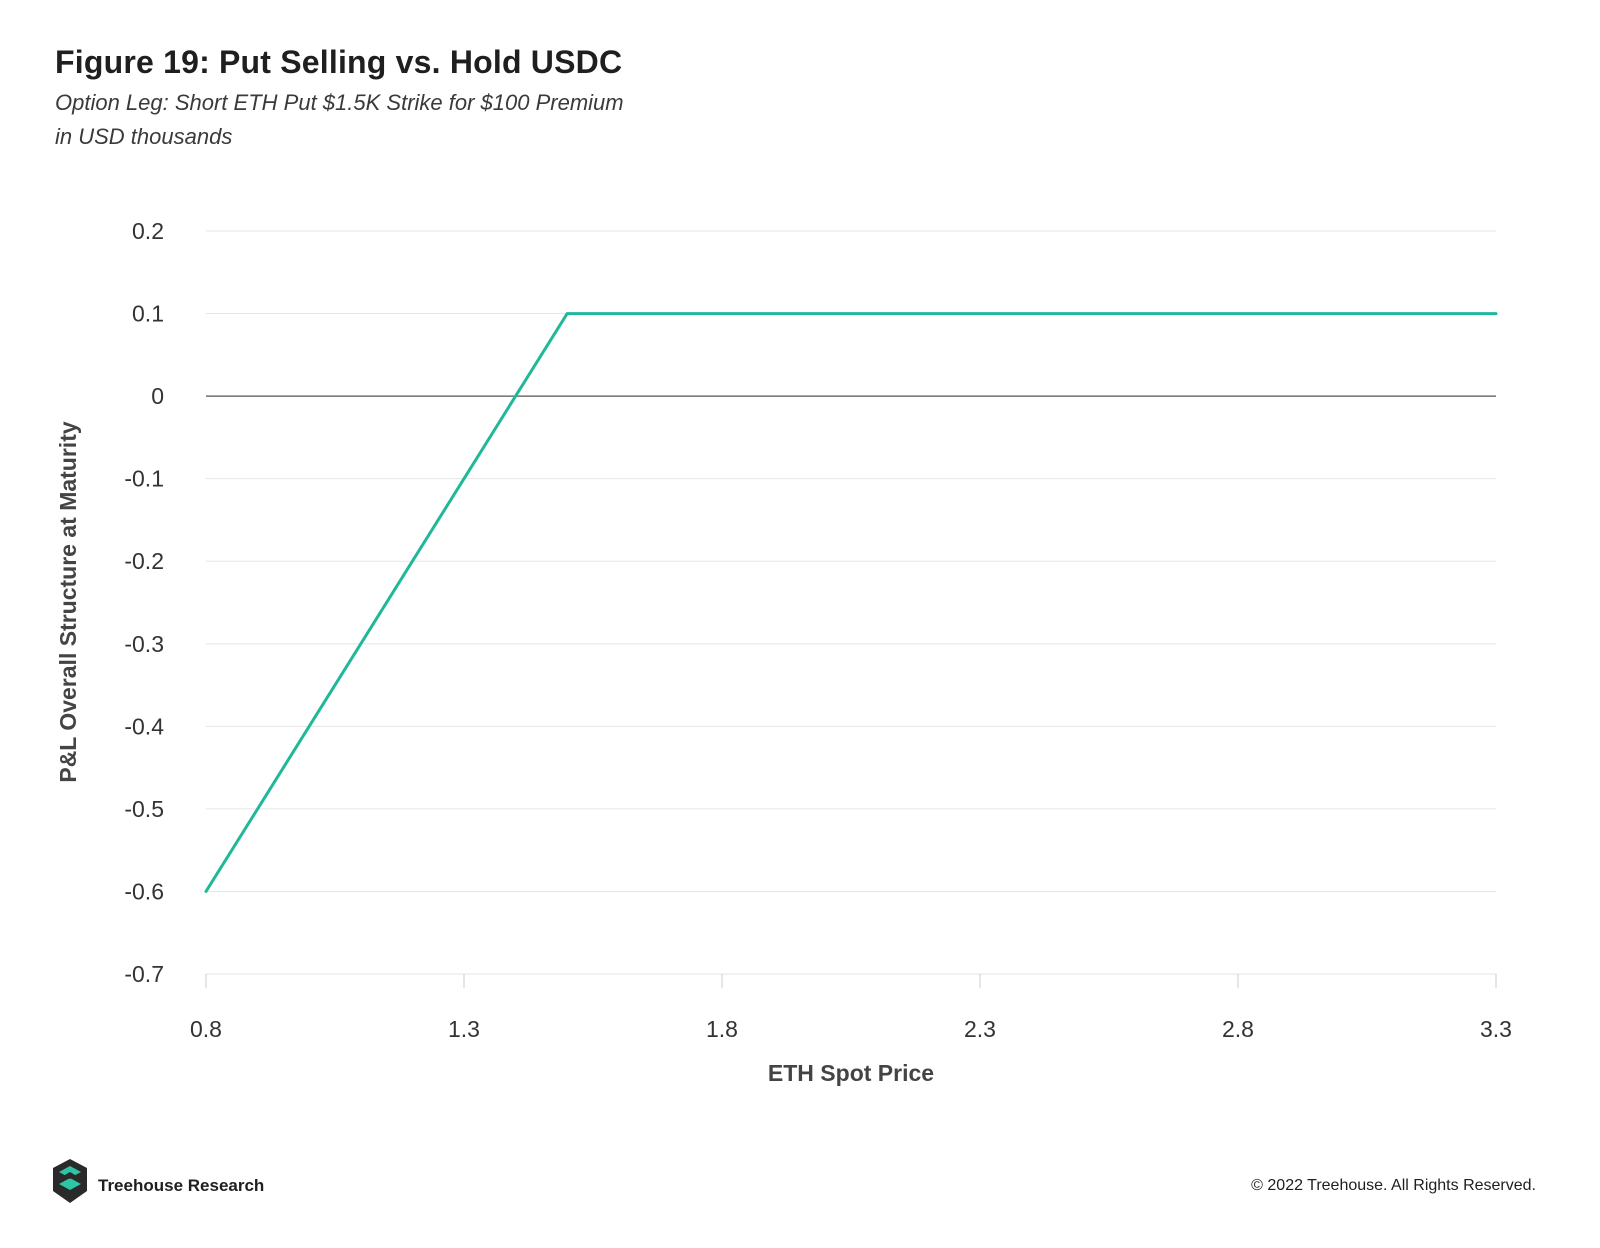 Image resolution: width=1600 pixels, height=1248 pixels. What do you see at coordinates (464, 1029) in the screenshot?
I see `x-tick-label: 1.3` at bounding box center [464, 1029].